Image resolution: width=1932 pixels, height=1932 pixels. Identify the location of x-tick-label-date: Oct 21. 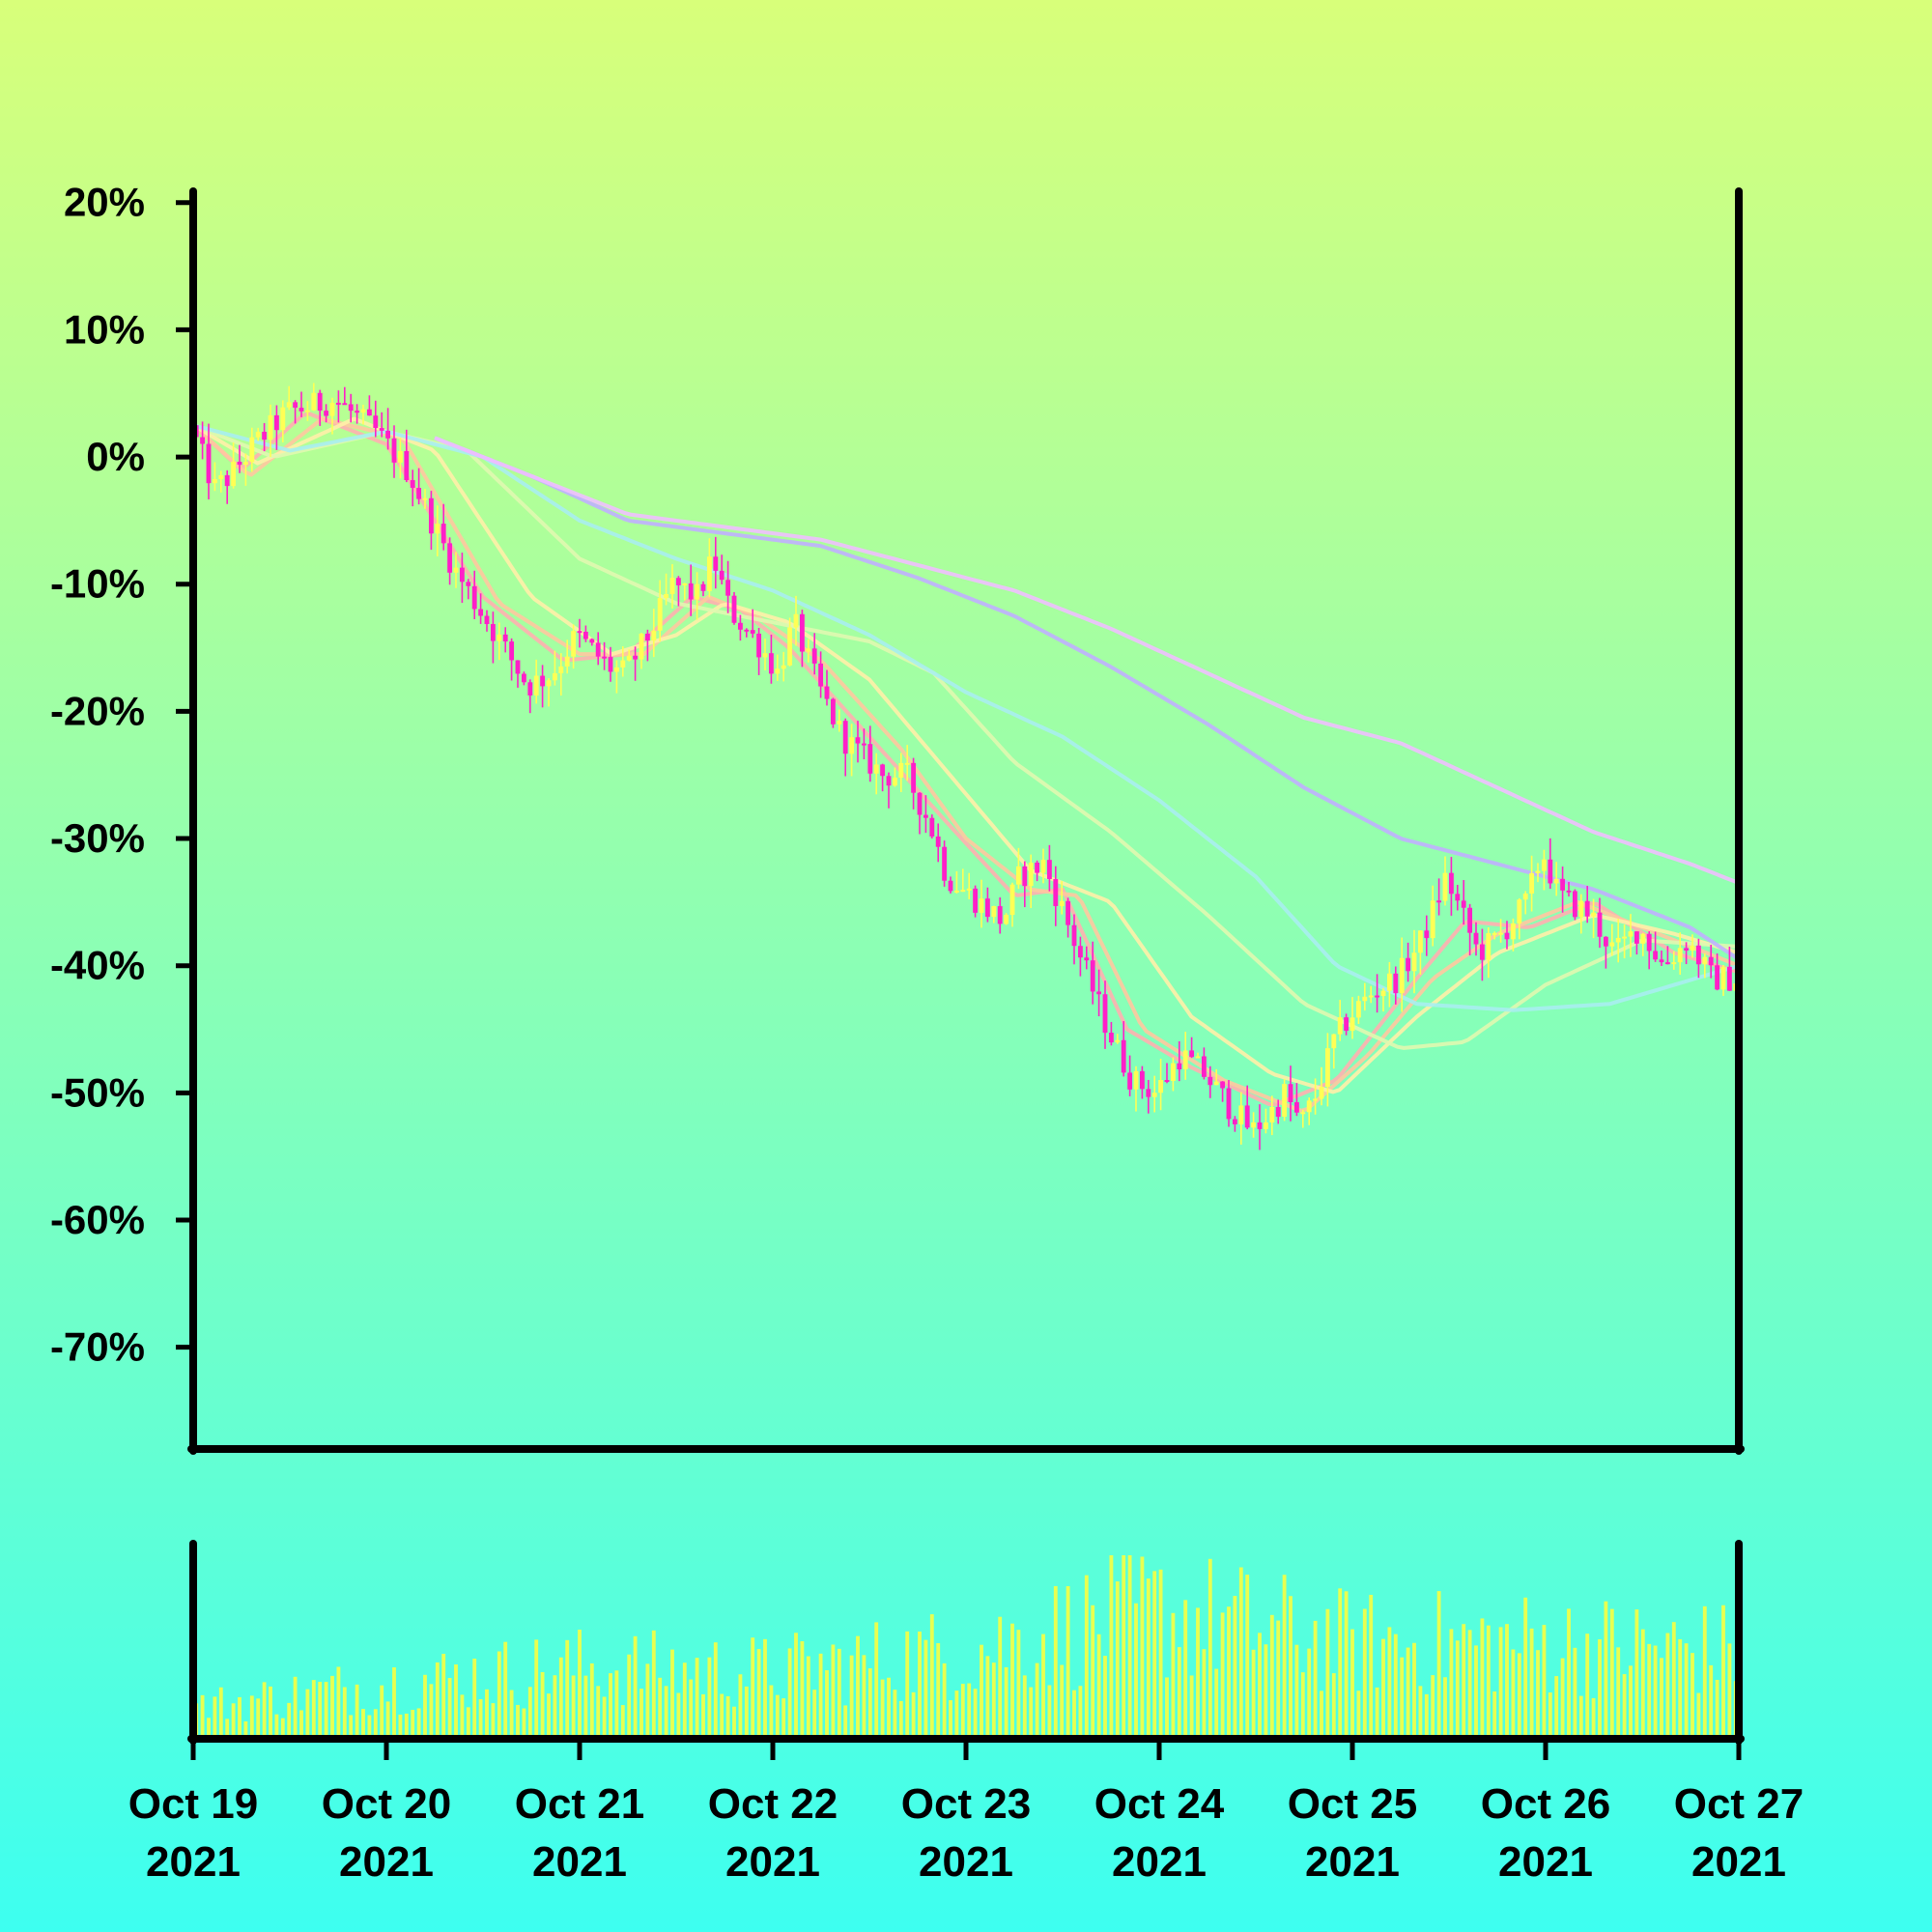
(580, 1804).